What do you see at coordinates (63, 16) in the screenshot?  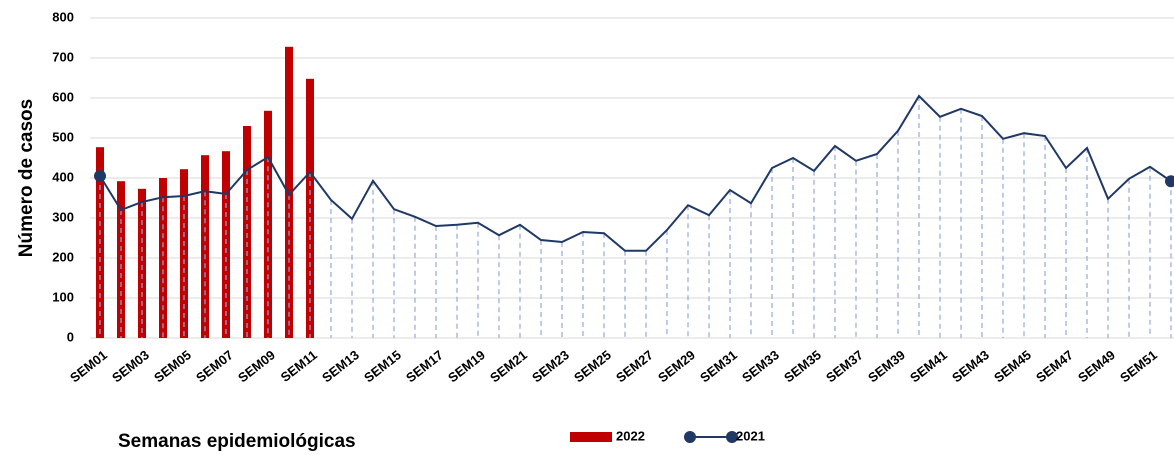 I see `y-tick-label: 800` at bounding box center [63, 16].